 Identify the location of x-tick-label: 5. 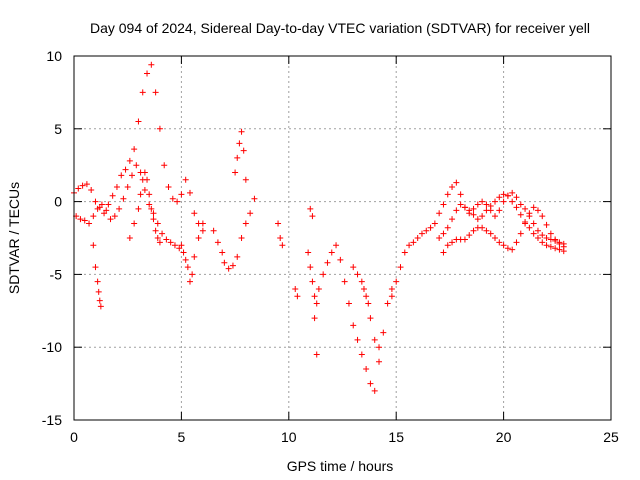
(182, 437).